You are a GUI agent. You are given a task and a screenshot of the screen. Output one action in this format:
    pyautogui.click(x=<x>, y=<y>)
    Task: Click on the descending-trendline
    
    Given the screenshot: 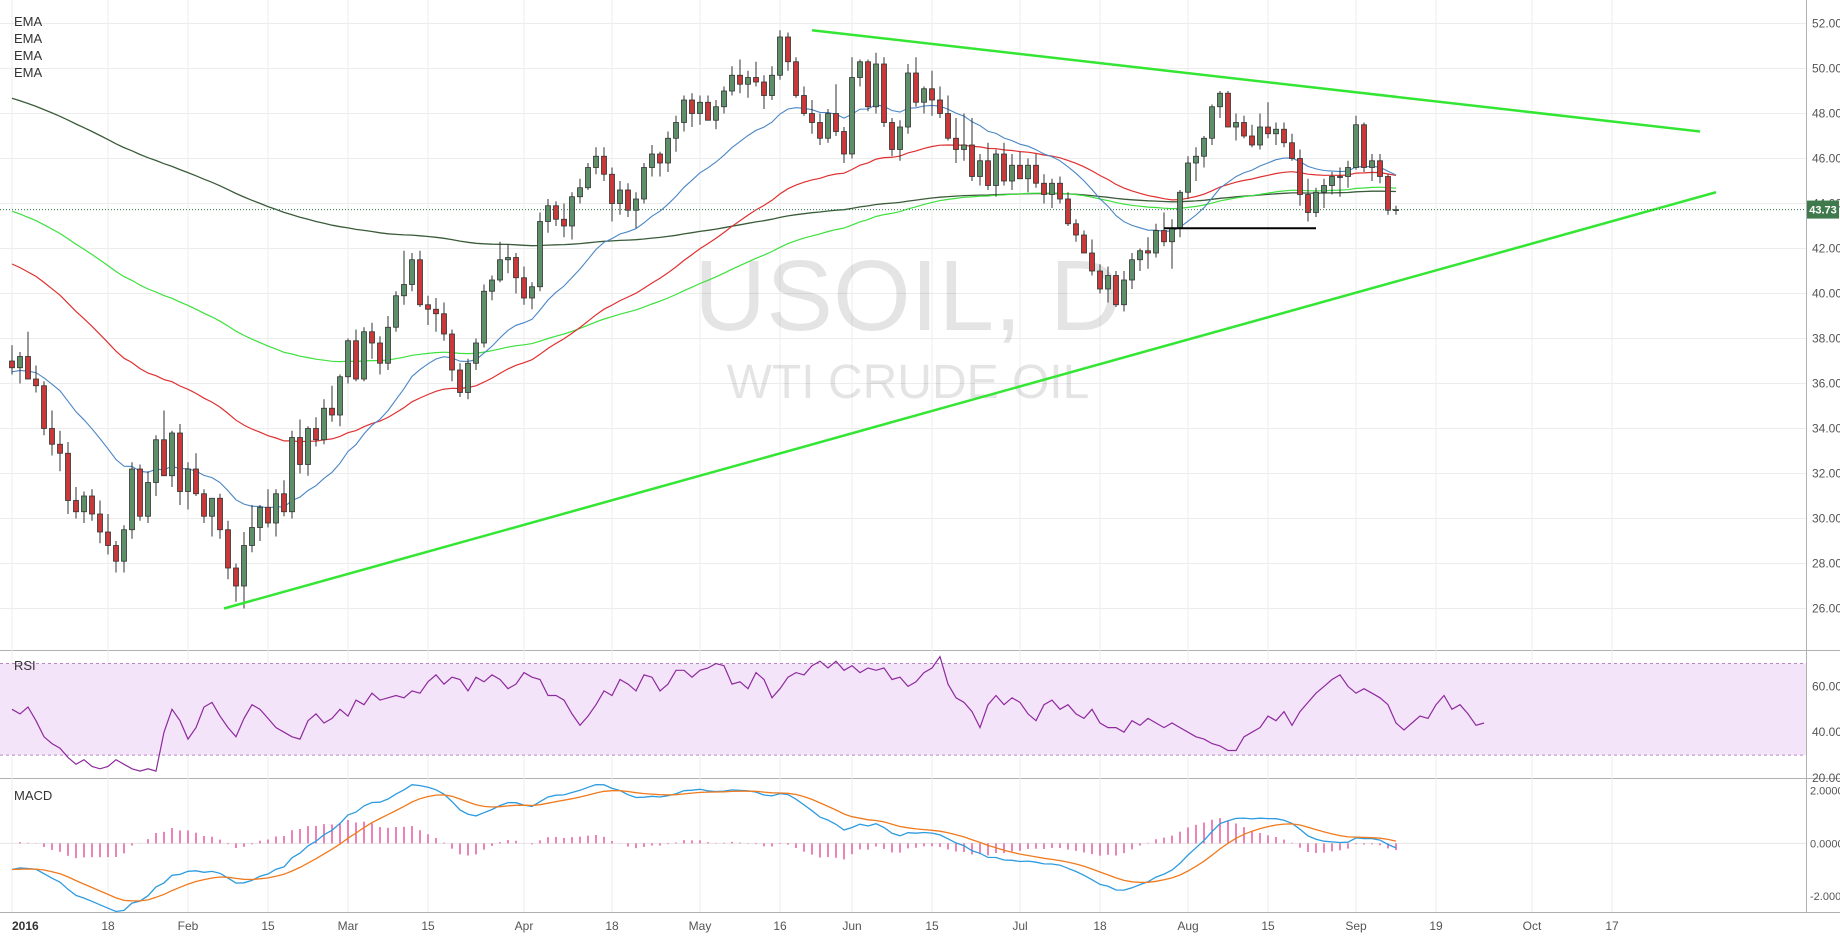 What is the action you would take?
    pyautogui.click(x=1256, y=81)
    